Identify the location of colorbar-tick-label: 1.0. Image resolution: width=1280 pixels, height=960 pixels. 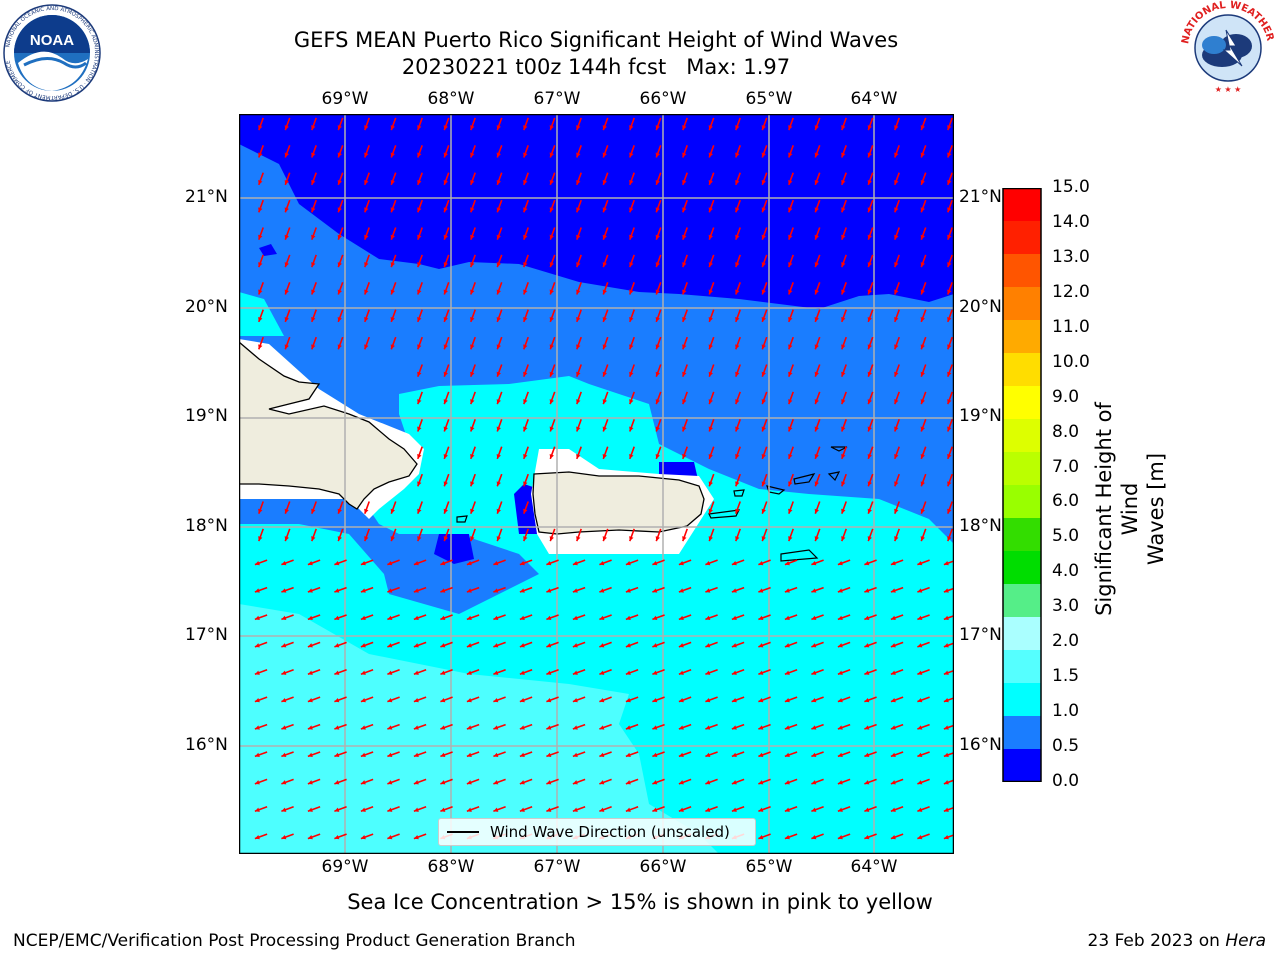
(1066, 711).